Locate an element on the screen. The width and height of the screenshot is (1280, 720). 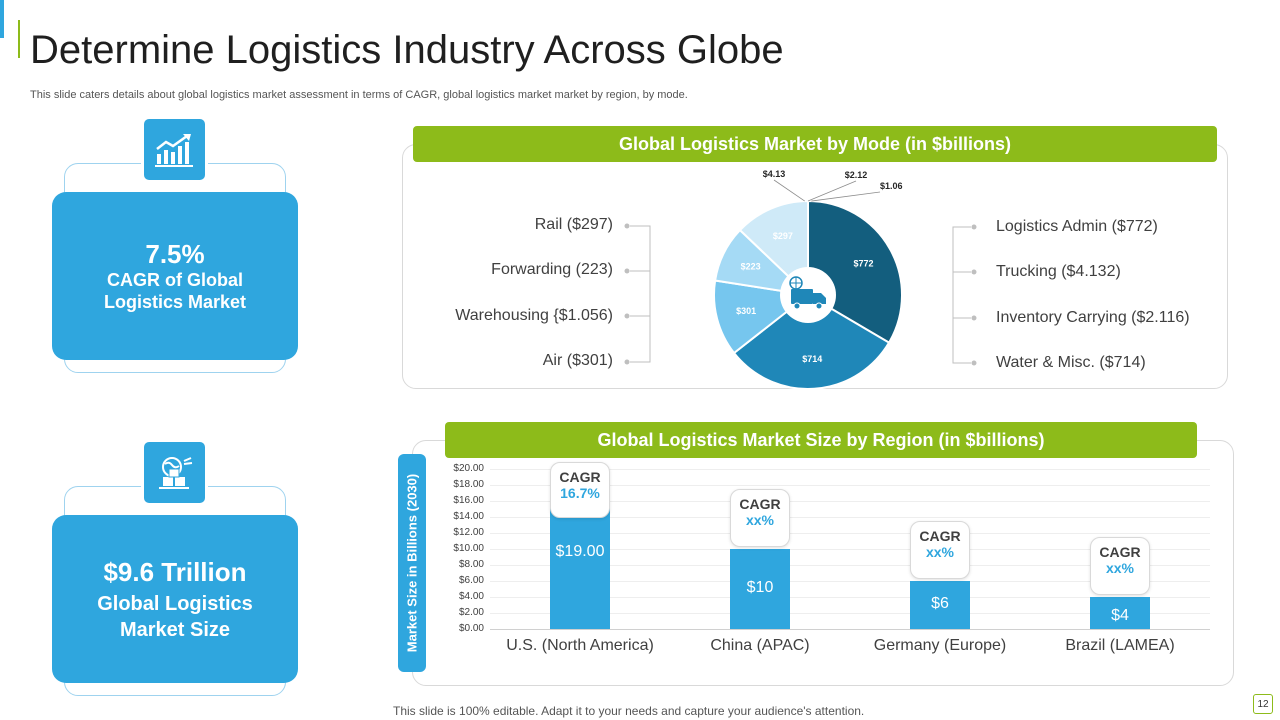
kpi-label-line2: Market Size is located at coordinates (175, 629).